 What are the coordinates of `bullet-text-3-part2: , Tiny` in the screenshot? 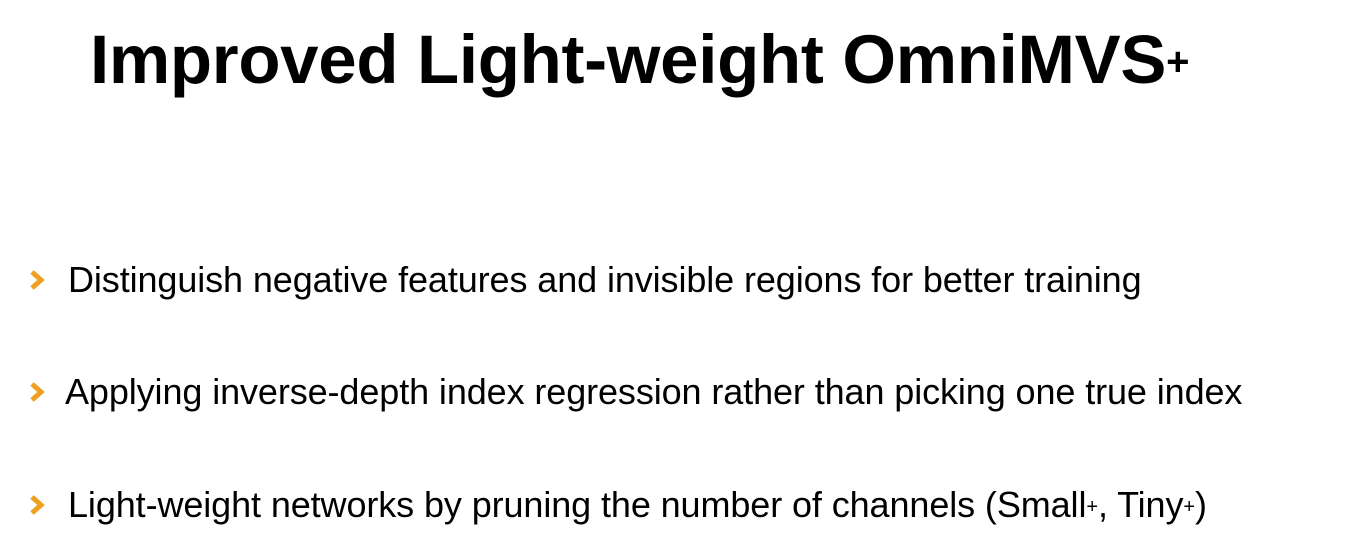 It's located at (1140, 504).